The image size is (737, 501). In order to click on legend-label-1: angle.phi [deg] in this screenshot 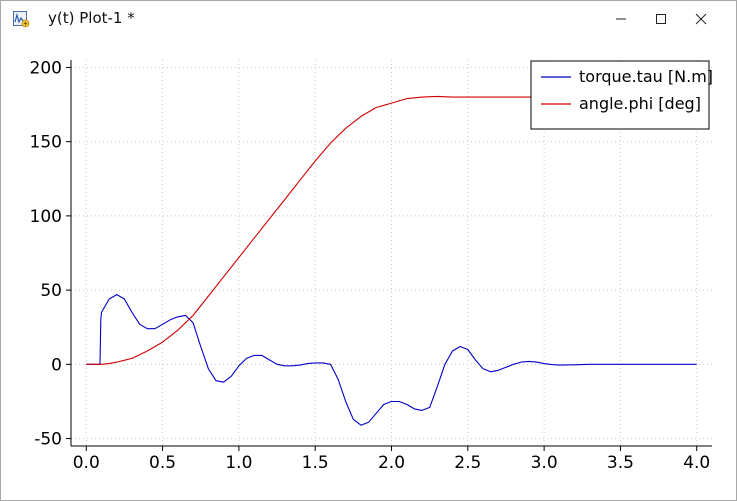, I will do `click(640, 103)`.